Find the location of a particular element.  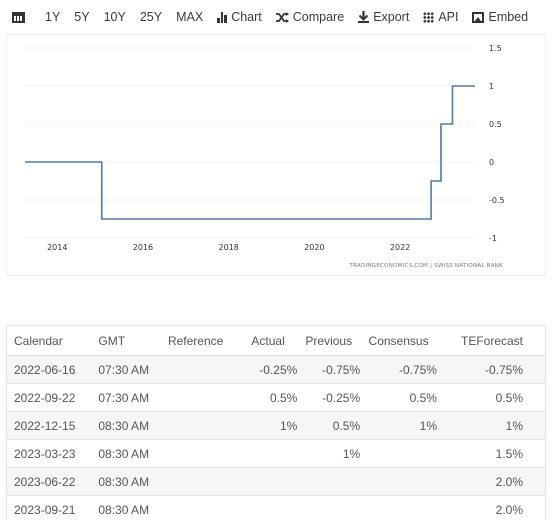

col-calendar: Calendar is located at coordinates (49, 340).